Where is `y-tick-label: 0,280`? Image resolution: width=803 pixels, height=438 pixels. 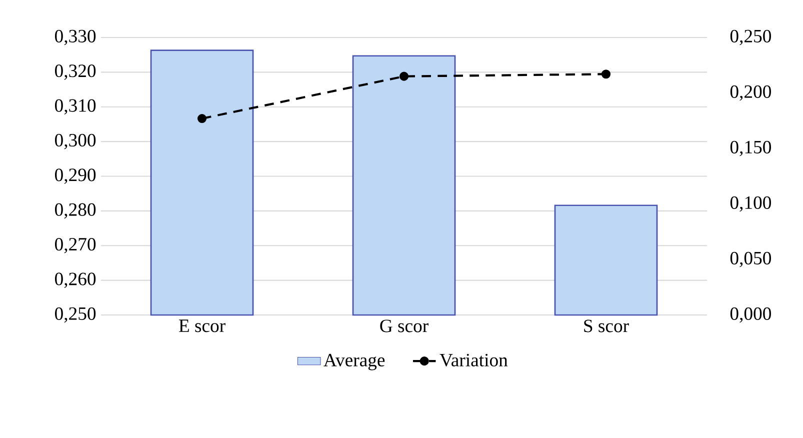 y-tick-label: 0,280 is located at coordinates (75, 211).